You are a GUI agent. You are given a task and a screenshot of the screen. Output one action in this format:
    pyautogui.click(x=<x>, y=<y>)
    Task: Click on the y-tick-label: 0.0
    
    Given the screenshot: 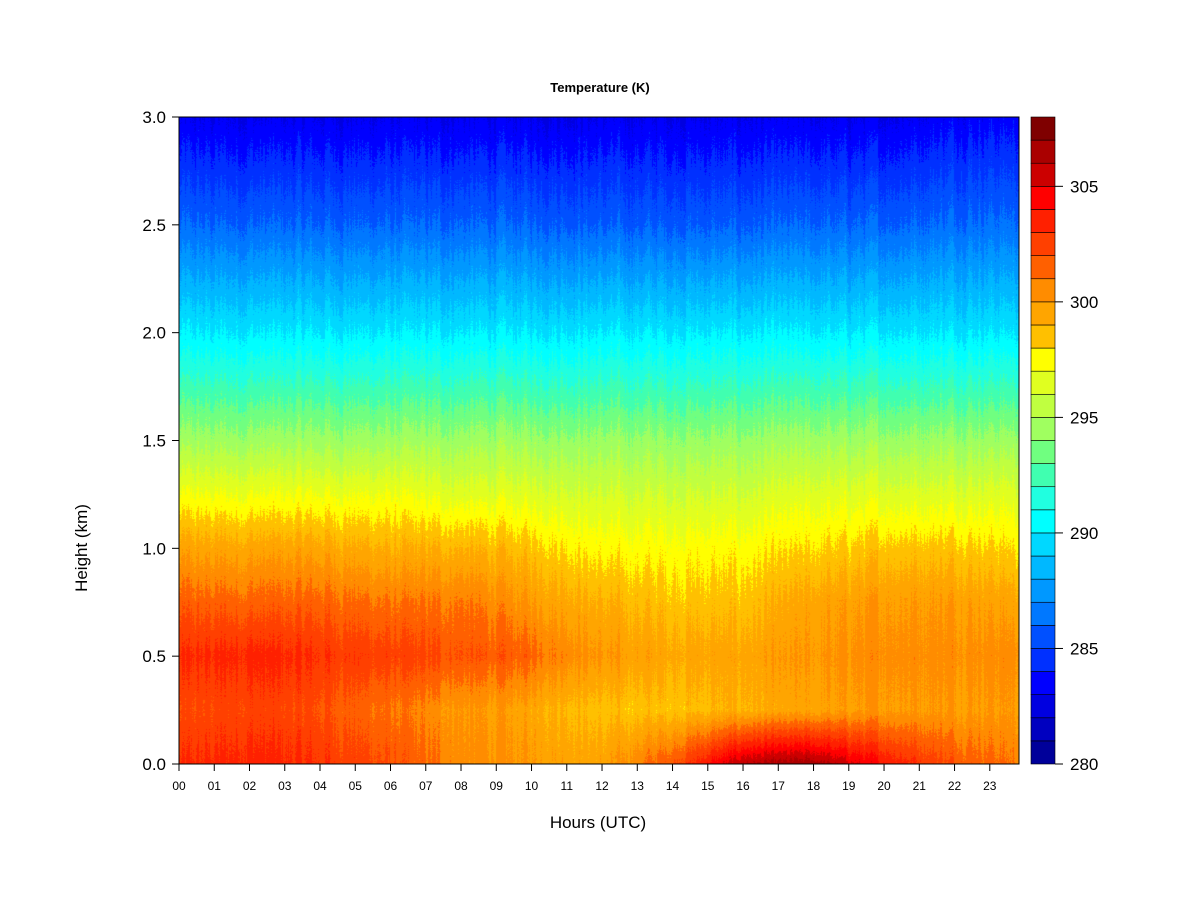 What is the action you would take?
    pyautogui.click(x=154, y=764)
    